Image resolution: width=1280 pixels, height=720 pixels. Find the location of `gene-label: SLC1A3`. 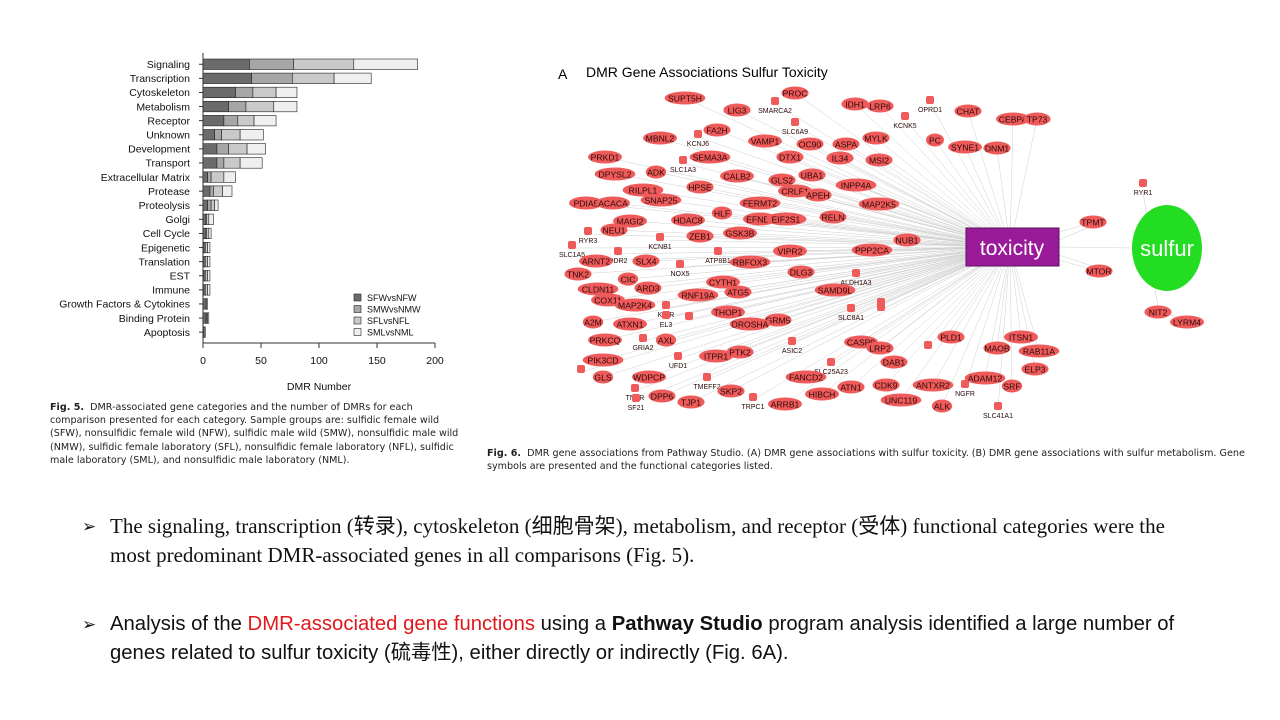

gene-label: SLC1A3 is located at coordinates (683, 170).